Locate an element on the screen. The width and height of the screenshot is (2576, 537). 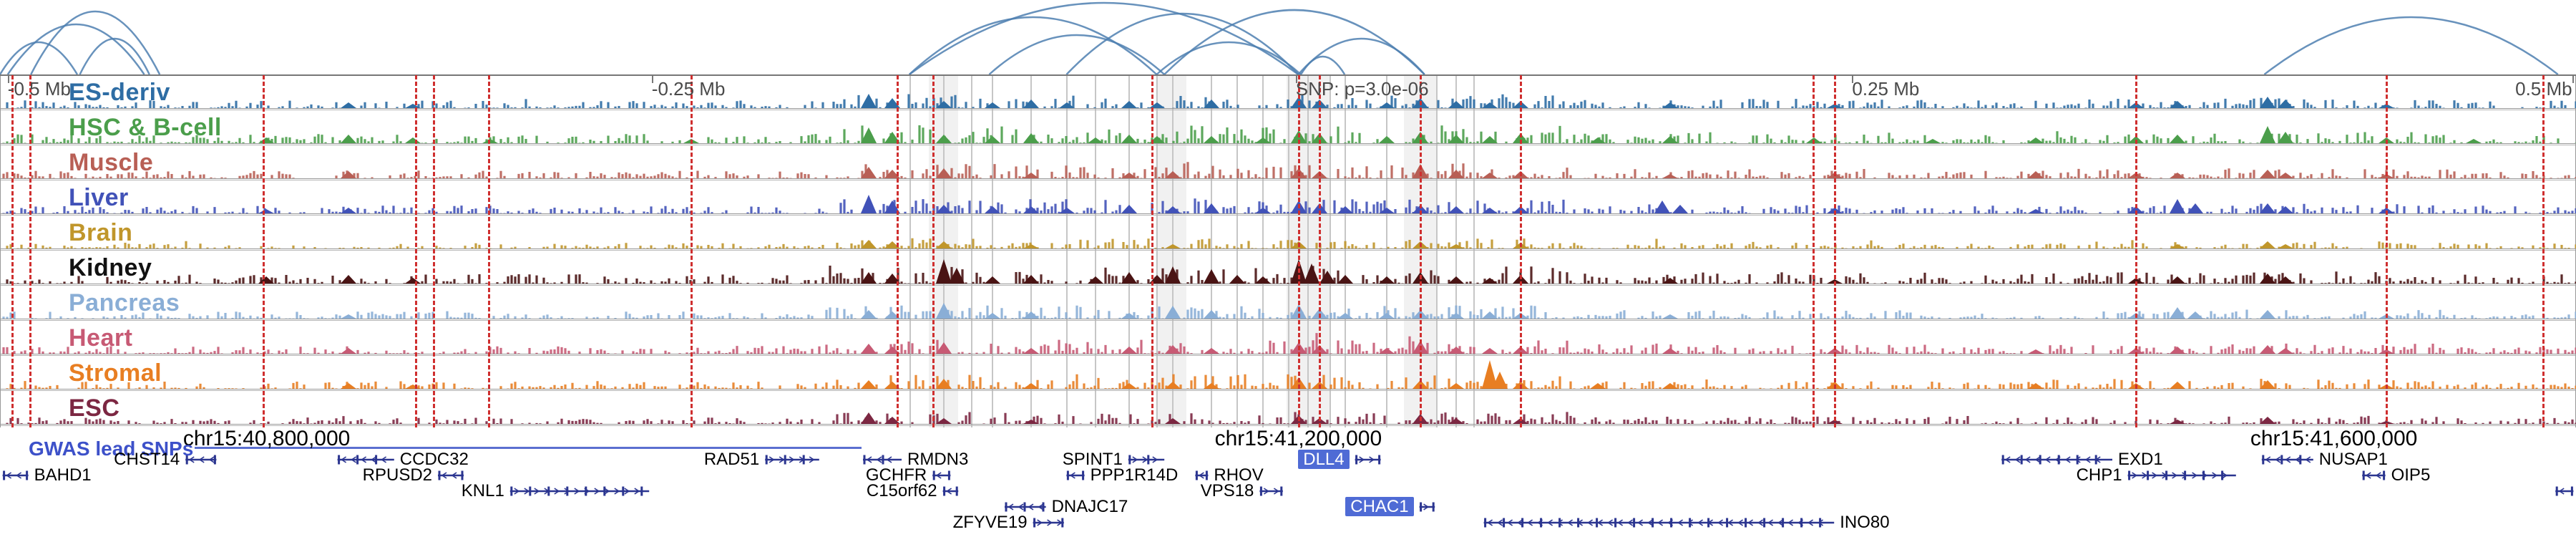
track-row-hsc-b-cell: HSC & B-cell is located at coordinates (1288, 127).